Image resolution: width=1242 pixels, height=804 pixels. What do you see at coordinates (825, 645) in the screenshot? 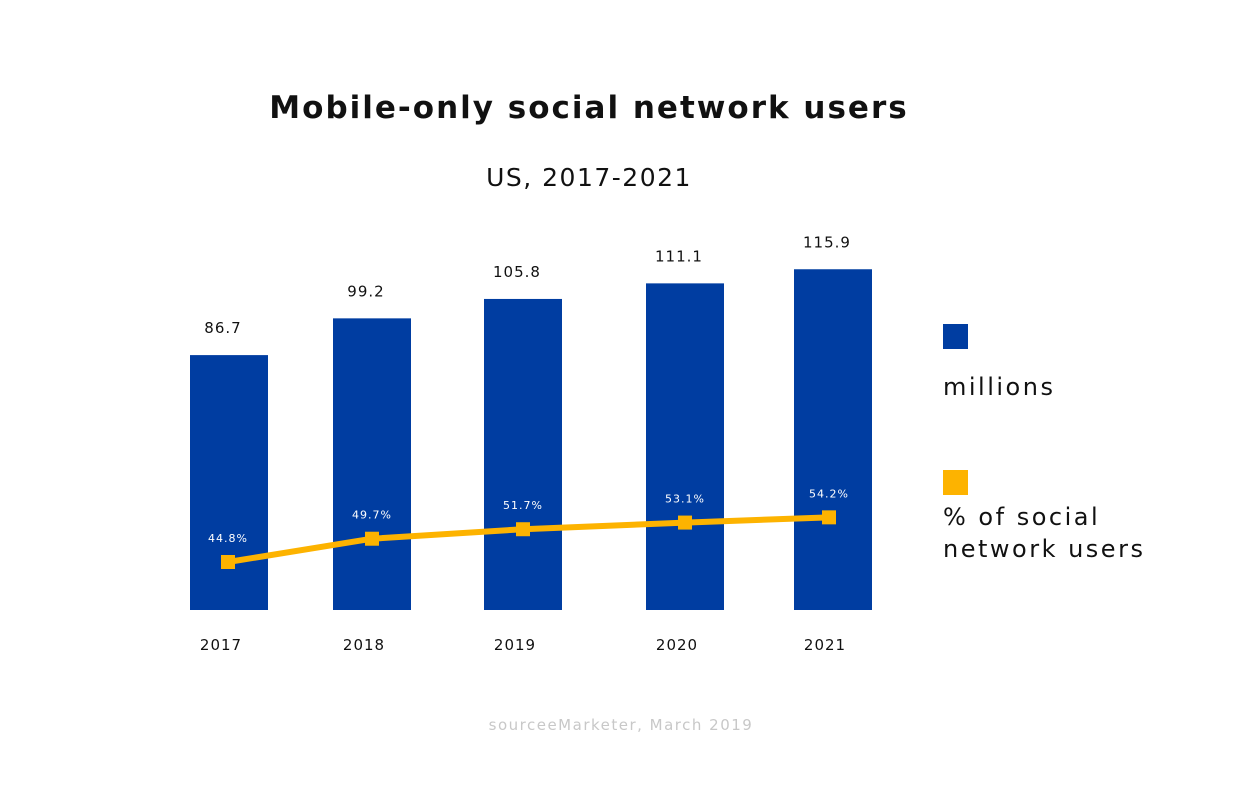
I see `x-tick-2021: 2021` at bounding box center [825, 645].